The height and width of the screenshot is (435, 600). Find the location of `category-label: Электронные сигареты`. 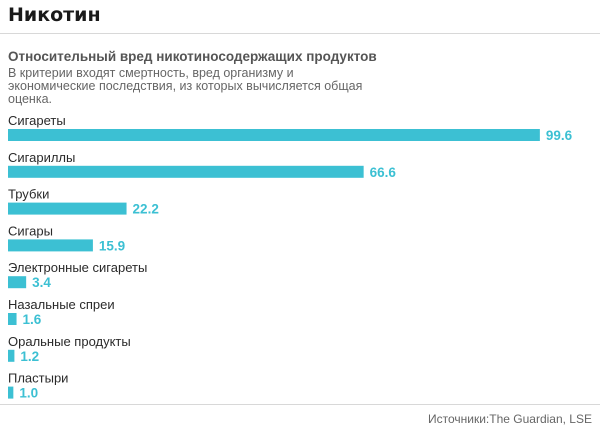

category-label: Электронные сигареты is located at coordinates (77, 267).